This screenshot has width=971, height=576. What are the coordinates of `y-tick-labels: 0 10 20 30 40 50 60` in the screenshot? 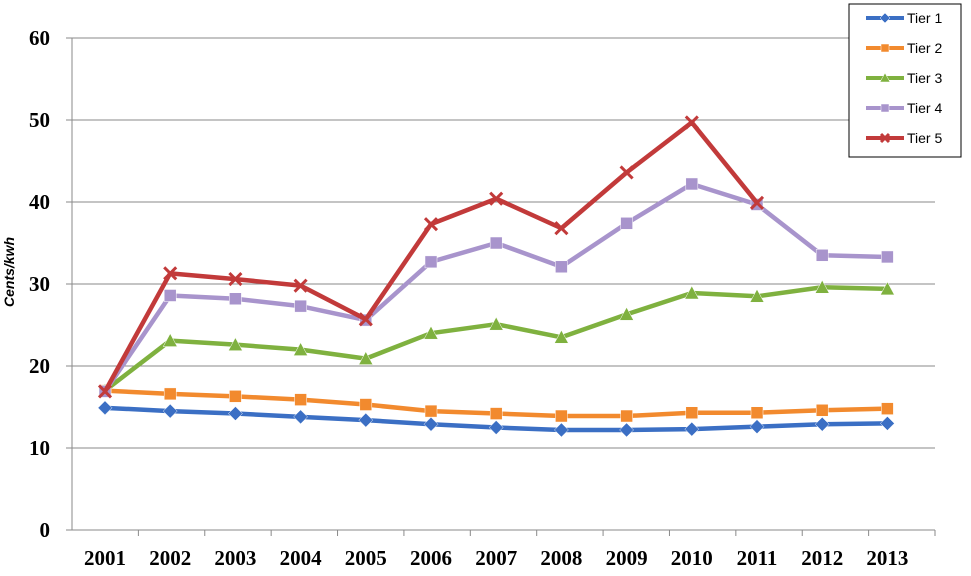 It's located at (39, 284).